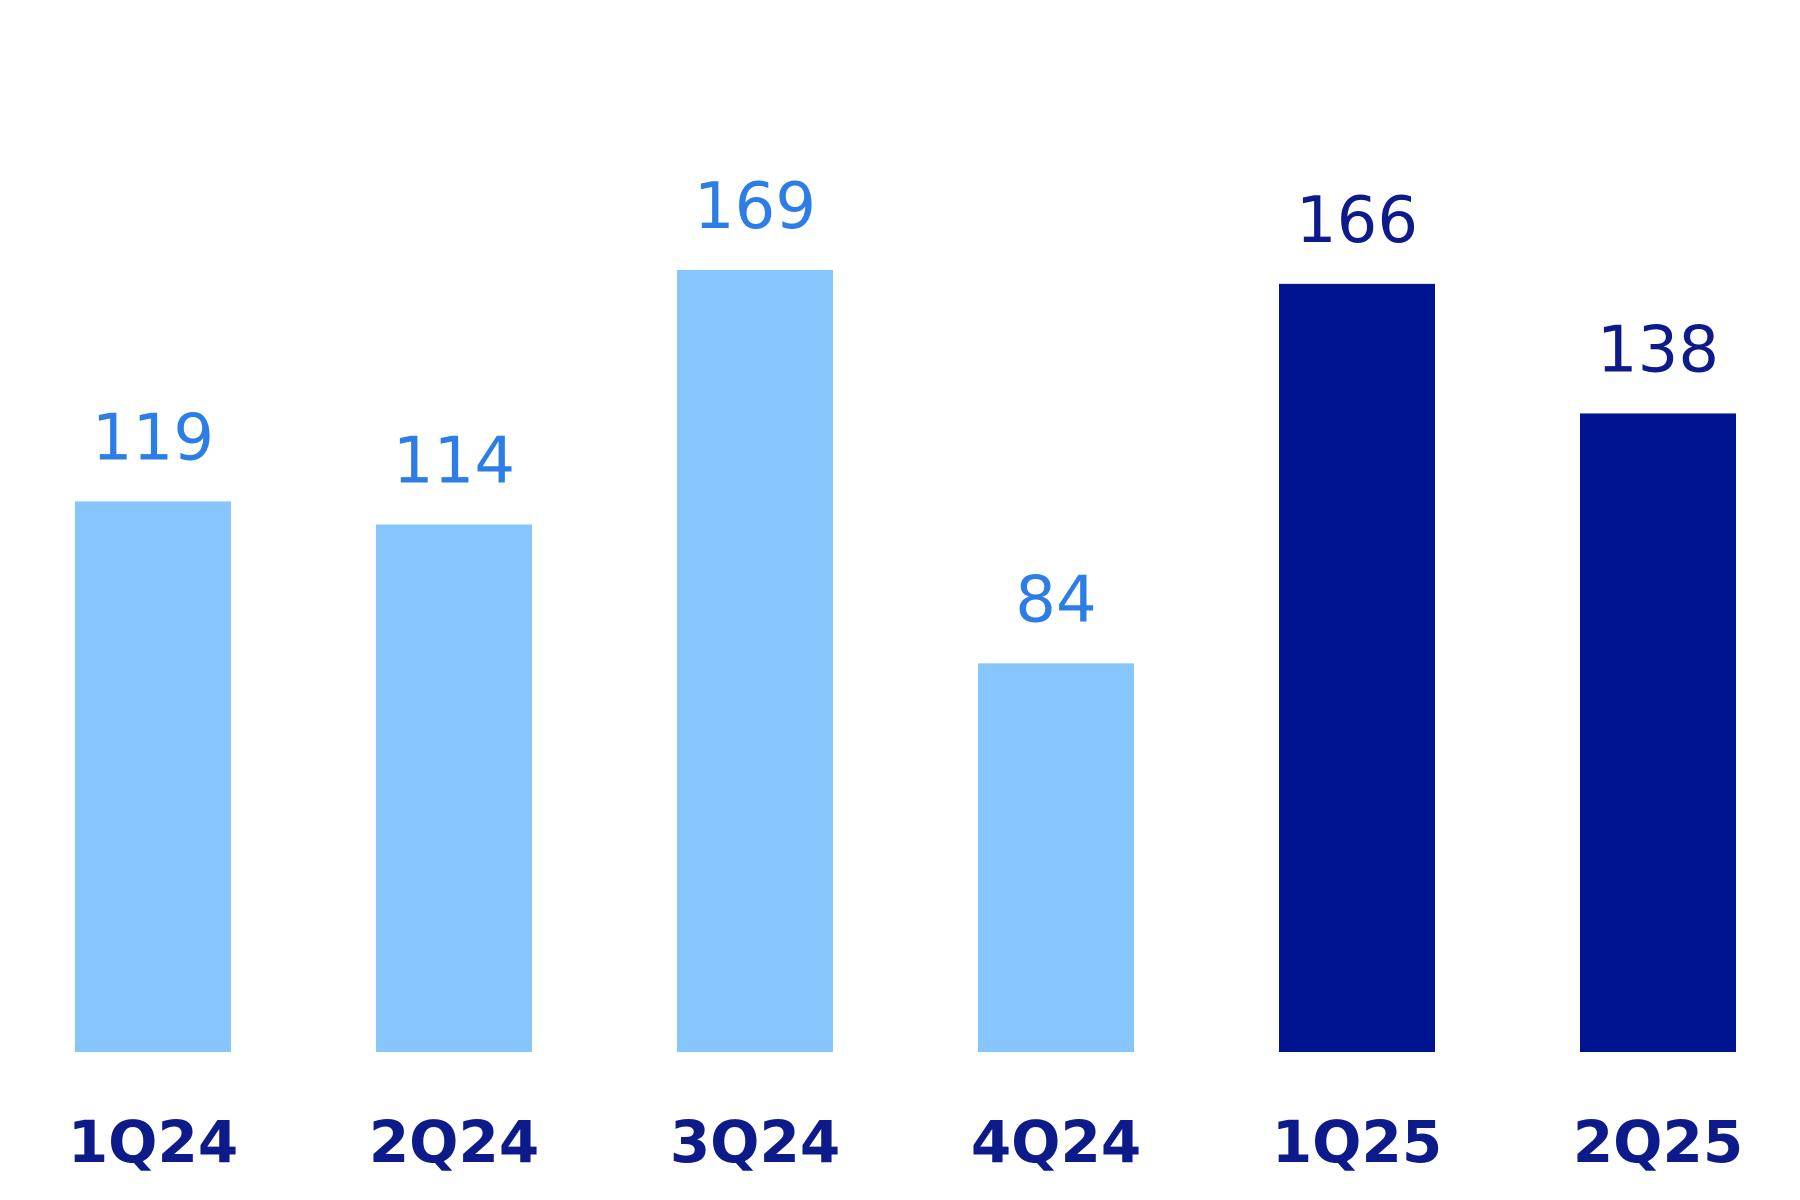 This screenshot has width=1800, height=1200. Describe the element at coordinates (755, 661) in the screenshot. I see `bar-3q24` at that location.